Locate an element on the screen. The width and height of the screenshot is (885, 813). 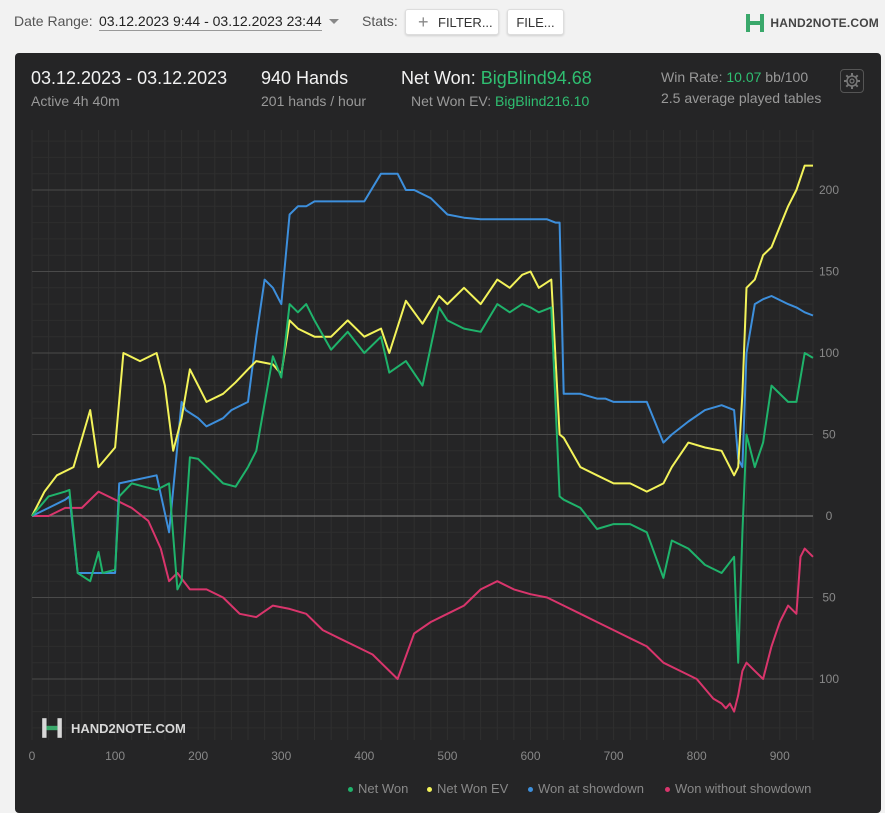
brand-logo: HAND2NOTE.COM is located at coordinates (811, 23).